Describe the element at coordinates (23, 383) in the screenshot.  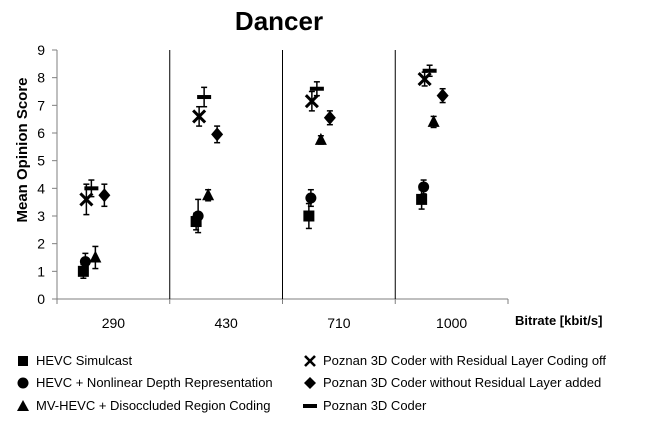
I see `legend-marker-circle-icon` at that location.